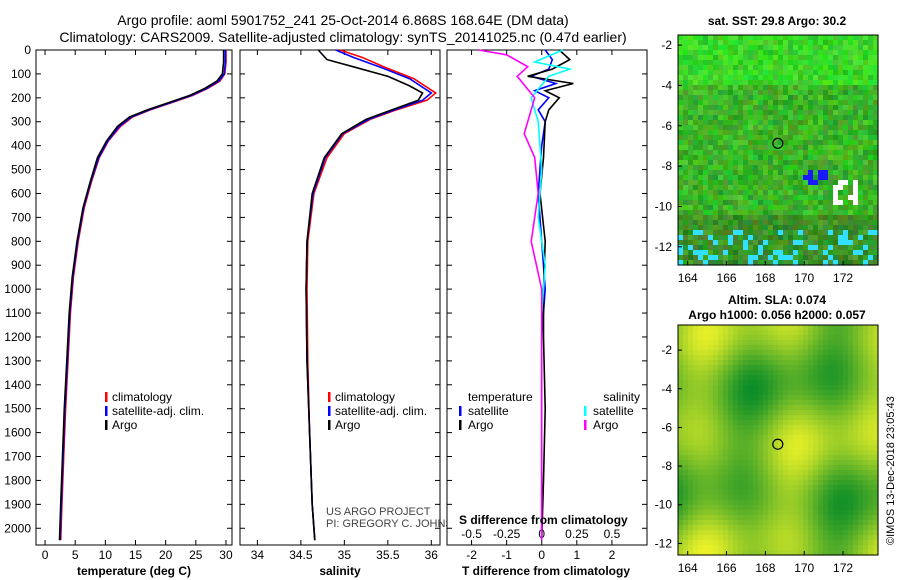 The width and height of the screenshot is (900, 580). Describe the element at coordinates (585, 411) in the screenshot. I see `legend-swatch-s-satellite` at that location.